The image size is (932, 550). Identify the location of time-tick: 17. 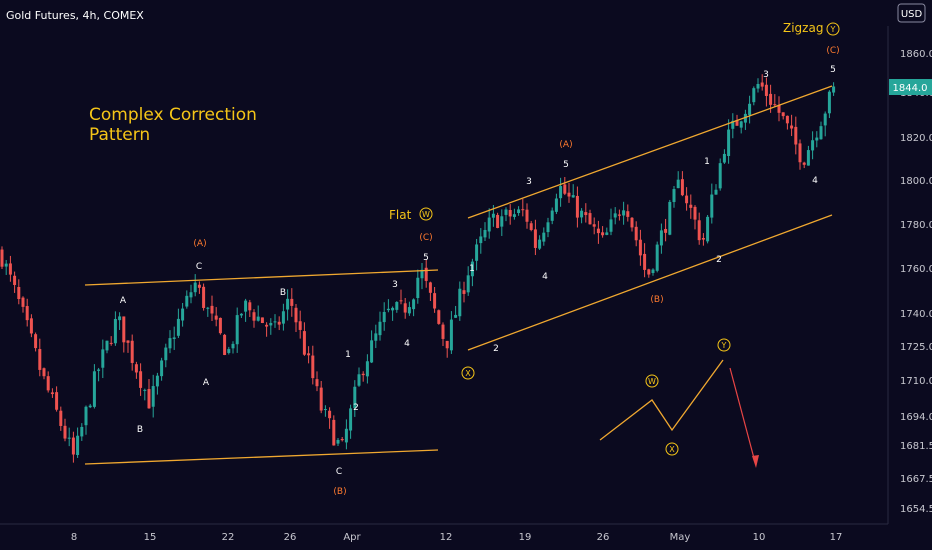
(836, 537).